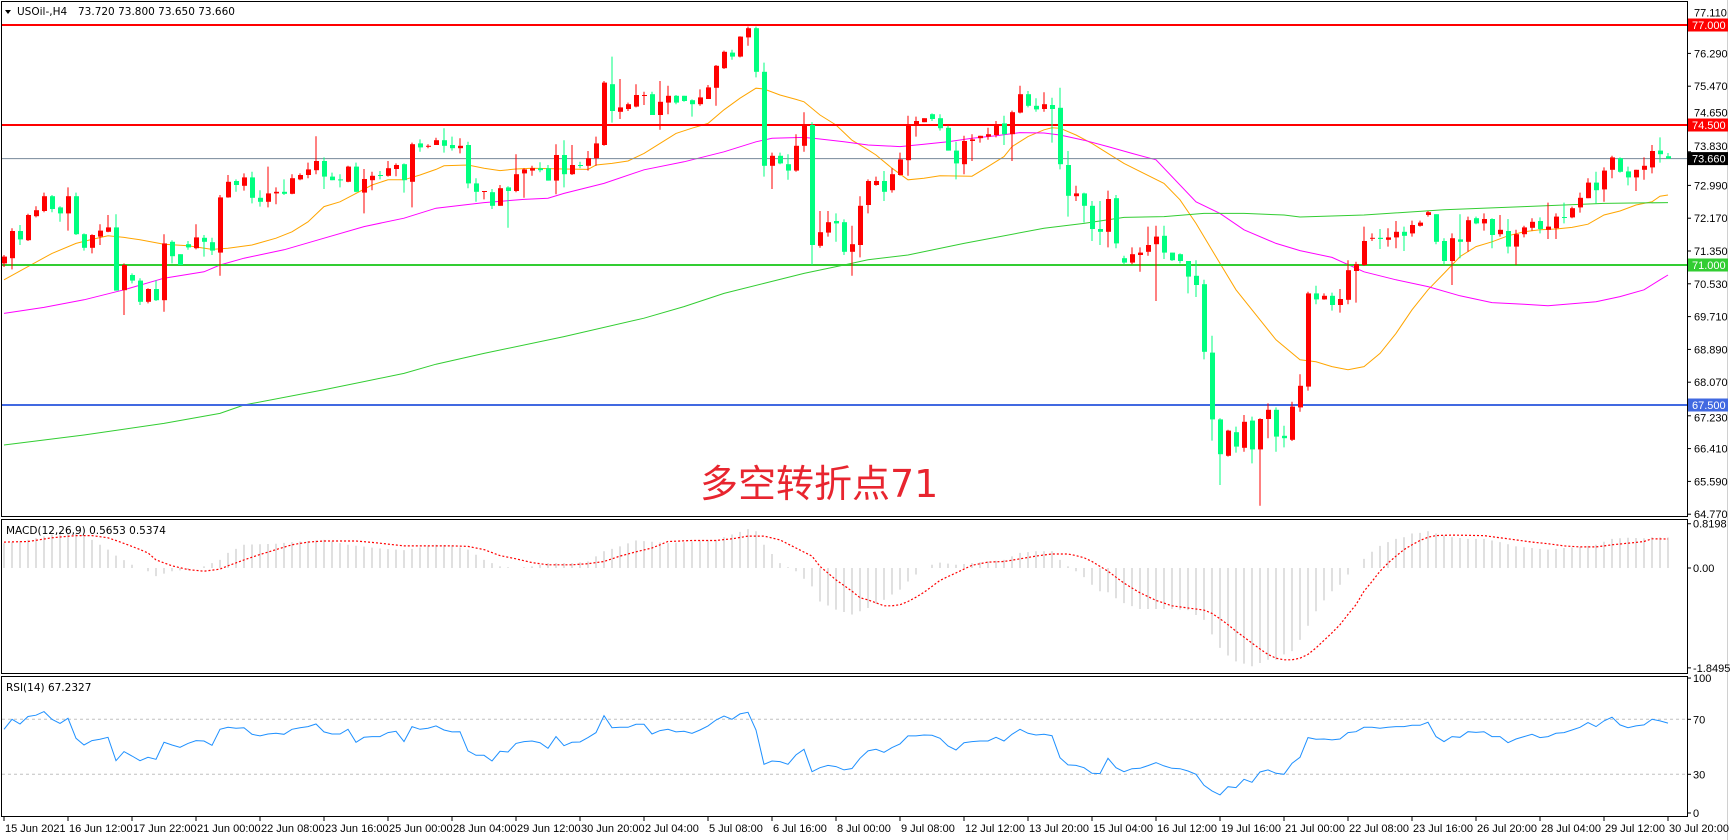 This screenshot has height=840, width=1730. I want to click on macd-tick-label: -1.8495, so click(1711, 669).